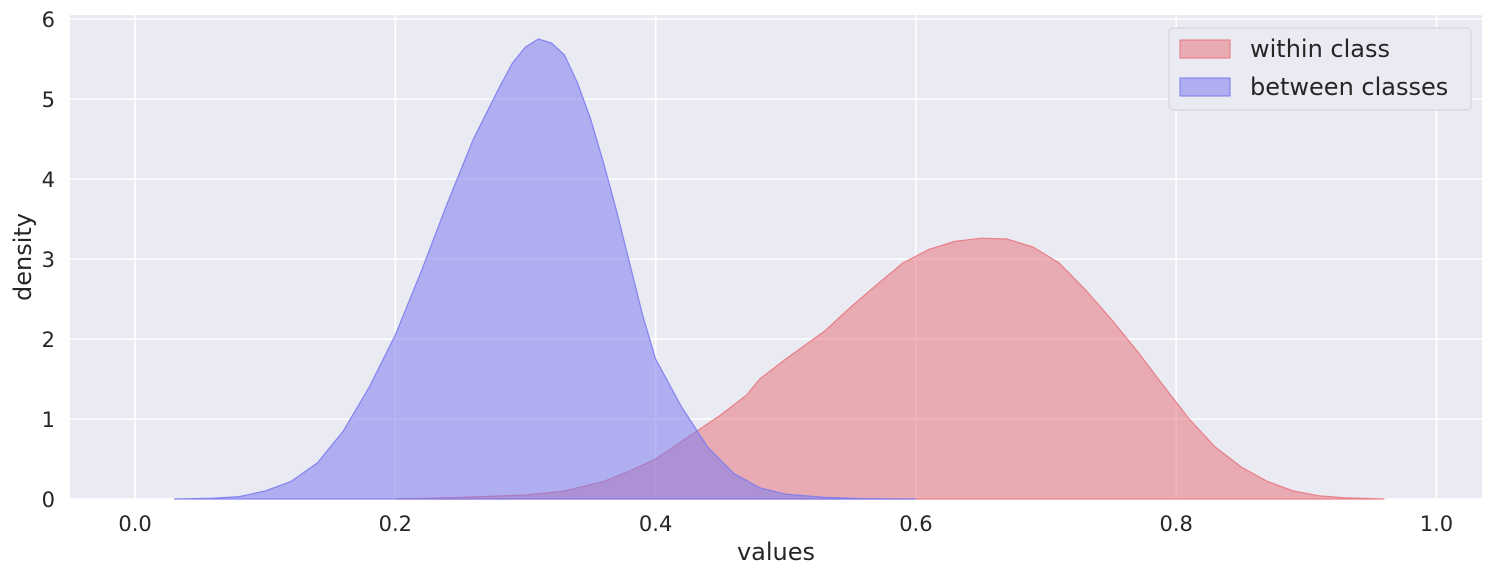  I want to click on y-tick-label: 5, so click(48, 100).